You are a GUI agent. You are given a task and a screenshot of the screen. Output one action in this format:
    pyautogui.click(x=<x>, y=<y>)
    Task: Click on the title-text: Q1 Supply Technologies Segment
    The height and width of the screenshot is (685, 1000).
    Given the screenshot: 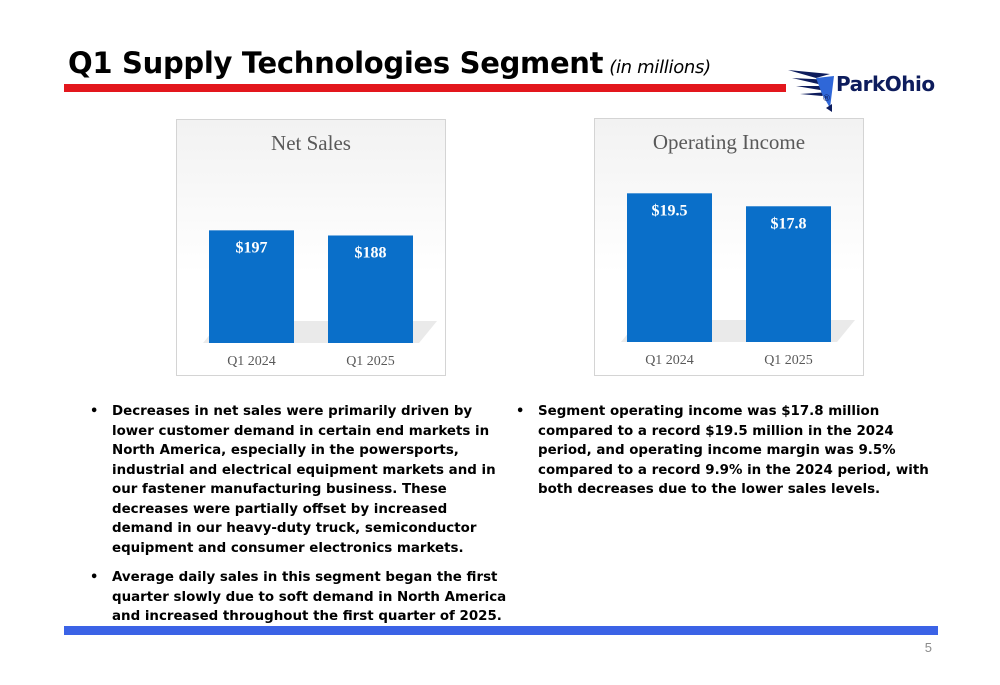 What is the action you would take?
    pyautogui.click(x=336, y=63)
    